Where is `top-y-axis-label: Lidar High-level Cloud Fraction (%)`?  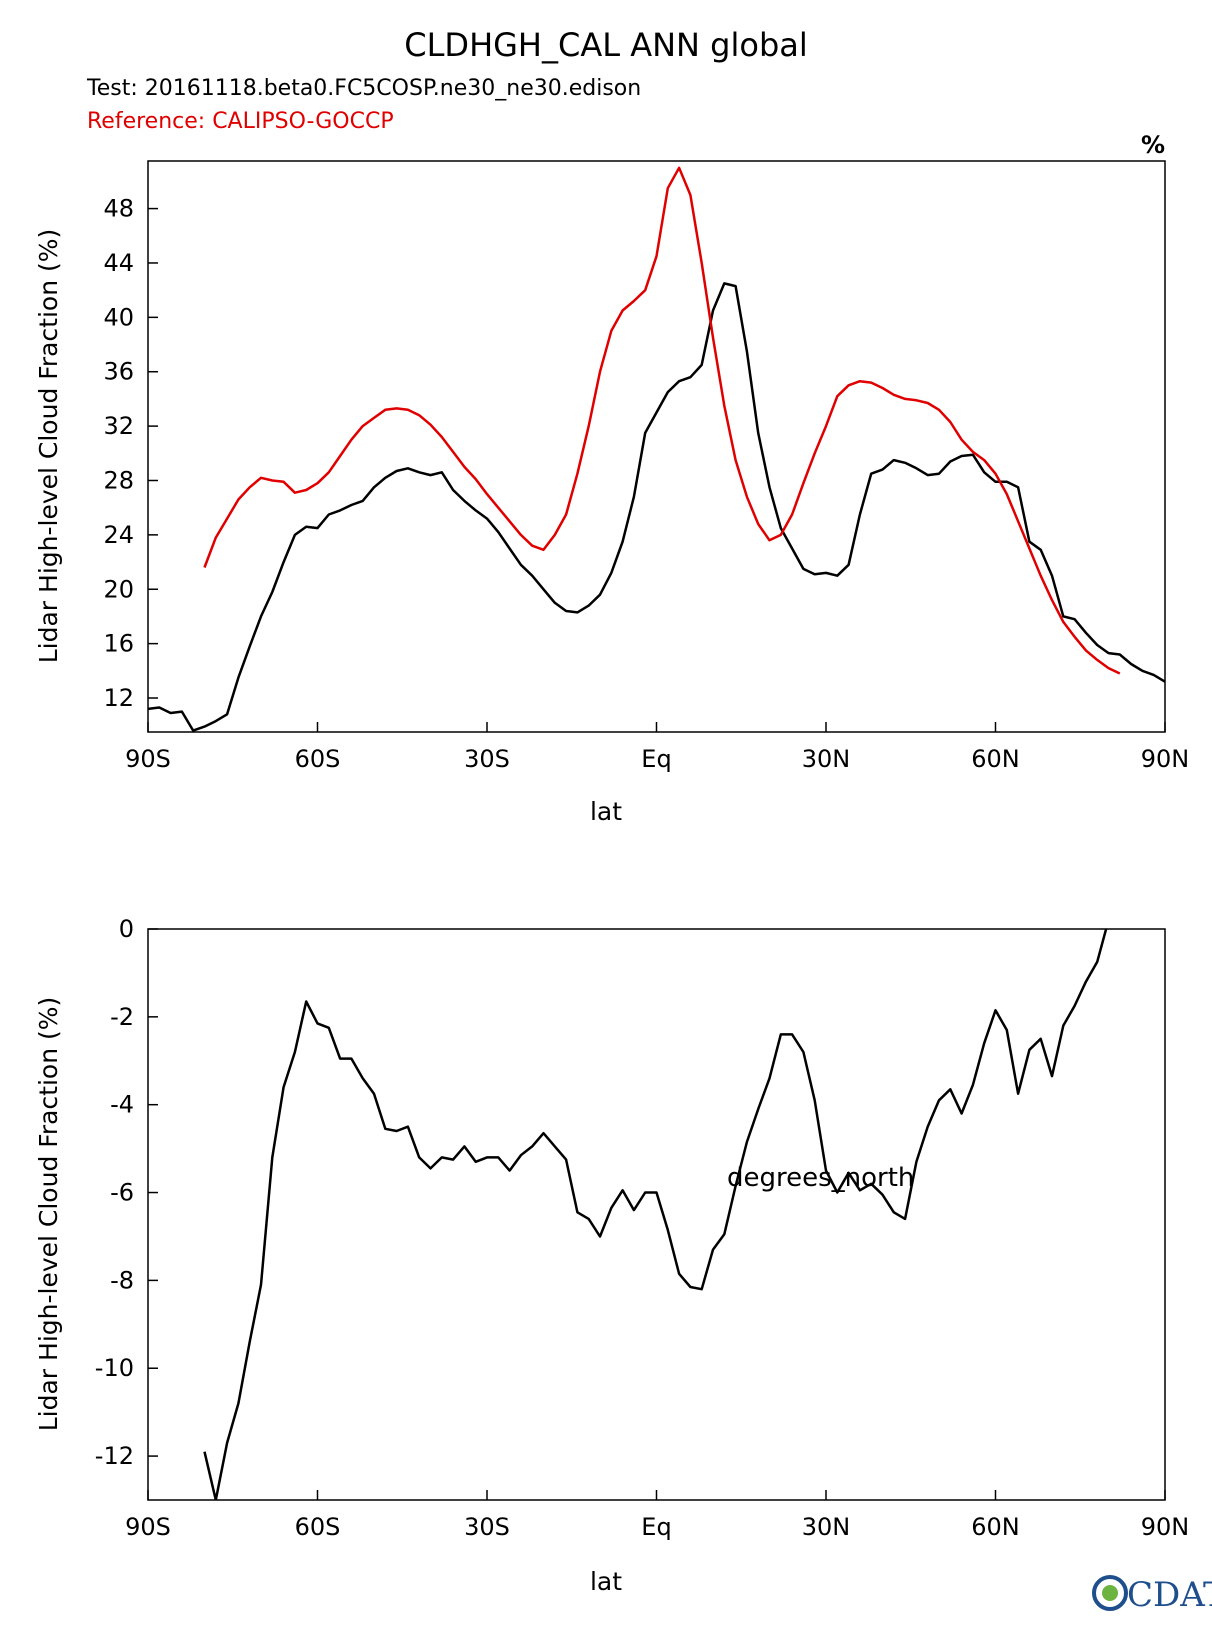
top-y-axis-label: Lidar High-level Cloud Fraction (%) is located at coordinates (48, 446).